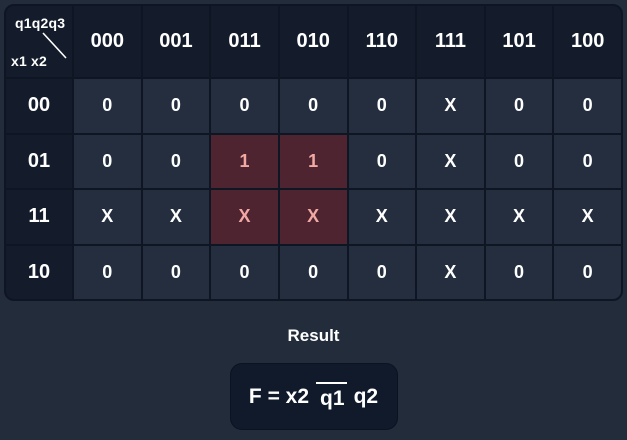 This screenshot has width=627, height=440. Describe the element at coordinates (450, 272) in the screenshot. I see `kmap-cell-10-111: X` at that location.